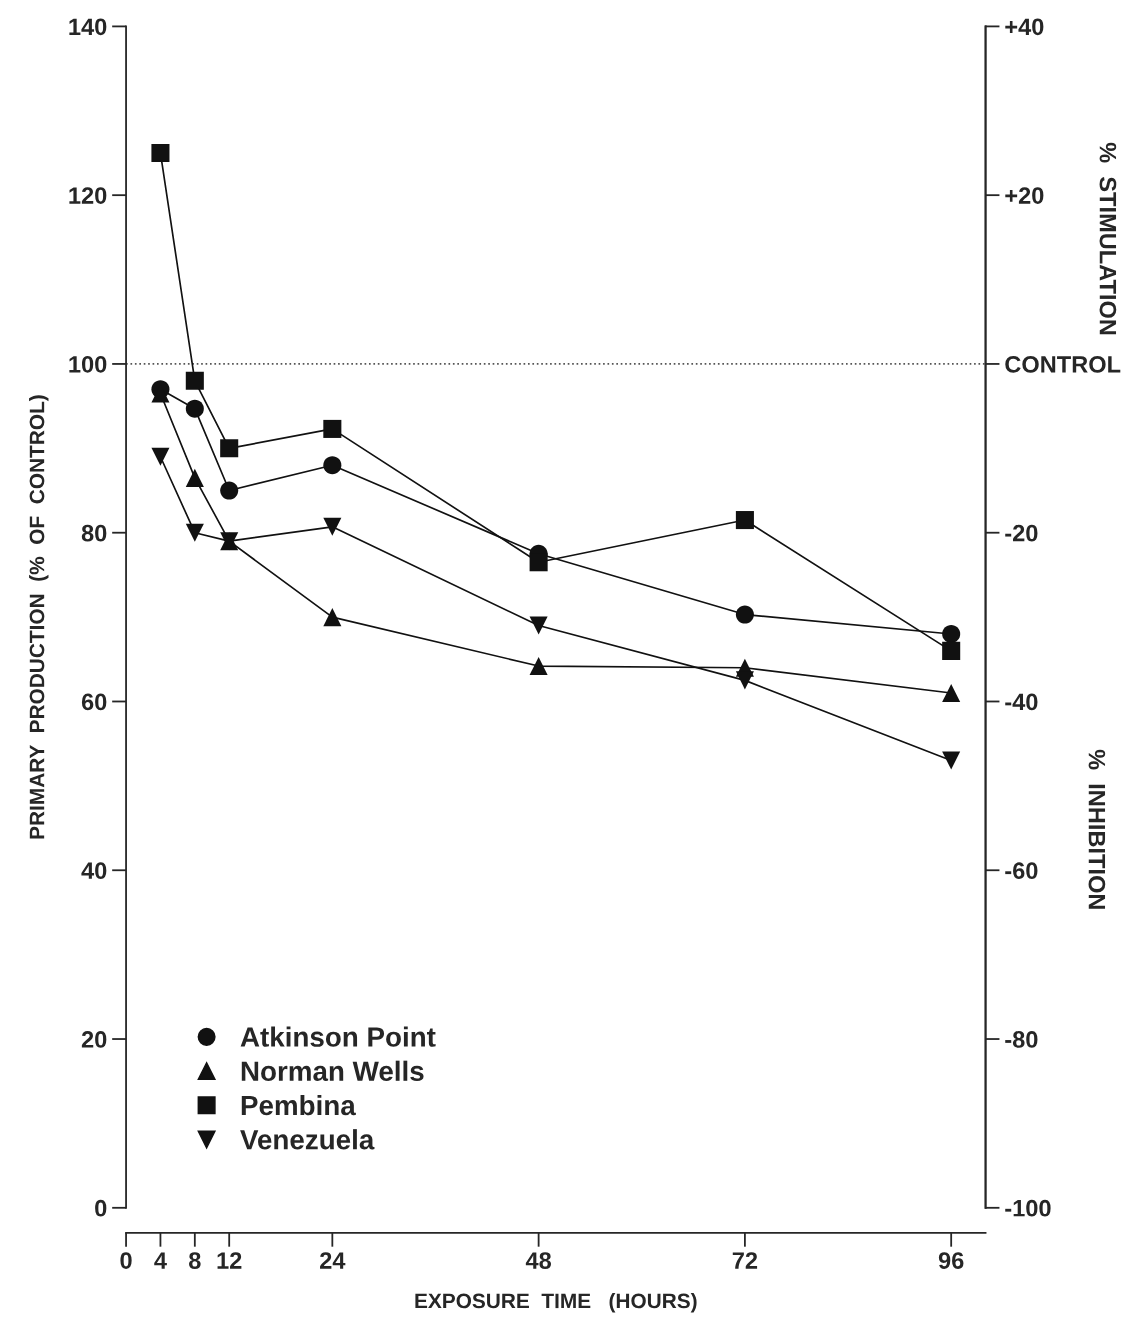  I want to click on y2-tick-label: +40, so click(1024, 27).